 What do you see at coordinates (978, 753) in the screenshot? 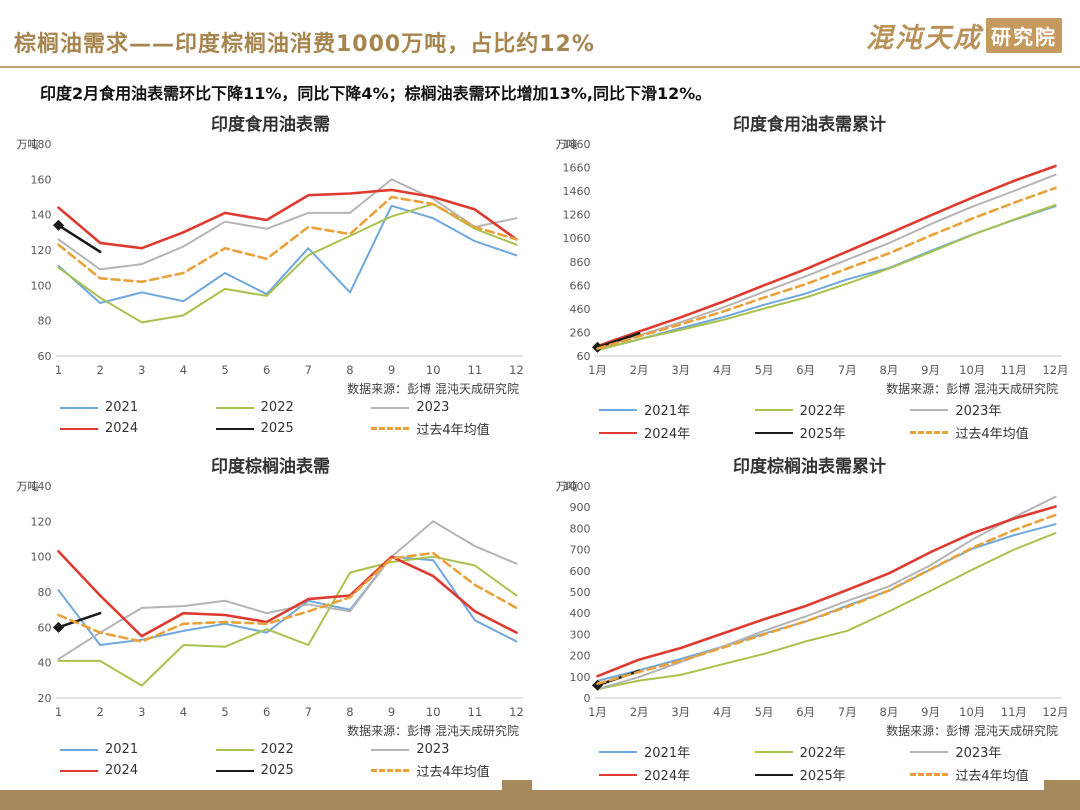
I see `legend-label: 2023年` at bounding box center [978, 753].